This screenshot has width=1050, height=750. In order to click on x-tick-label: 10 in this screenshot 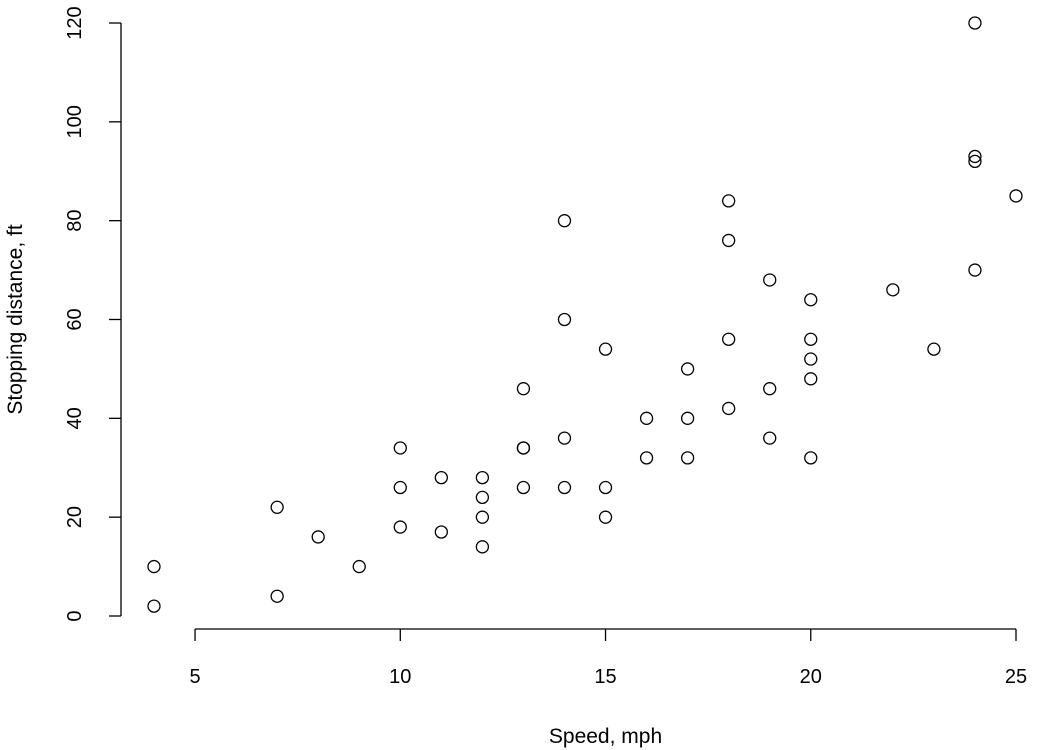, I will do `click(400, 677)`.